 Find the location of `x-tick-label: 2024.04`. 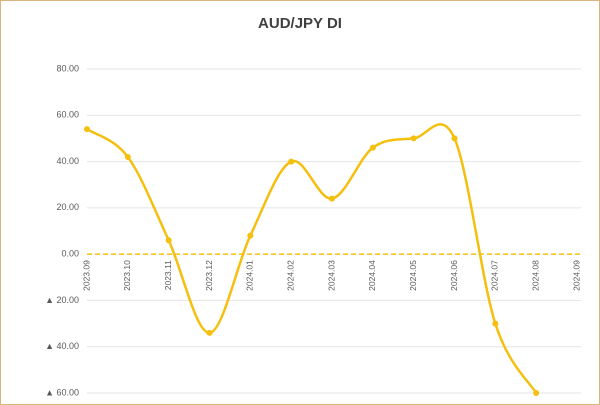

x-tick-label: 2024.04 is located at coordinates (372, 275).